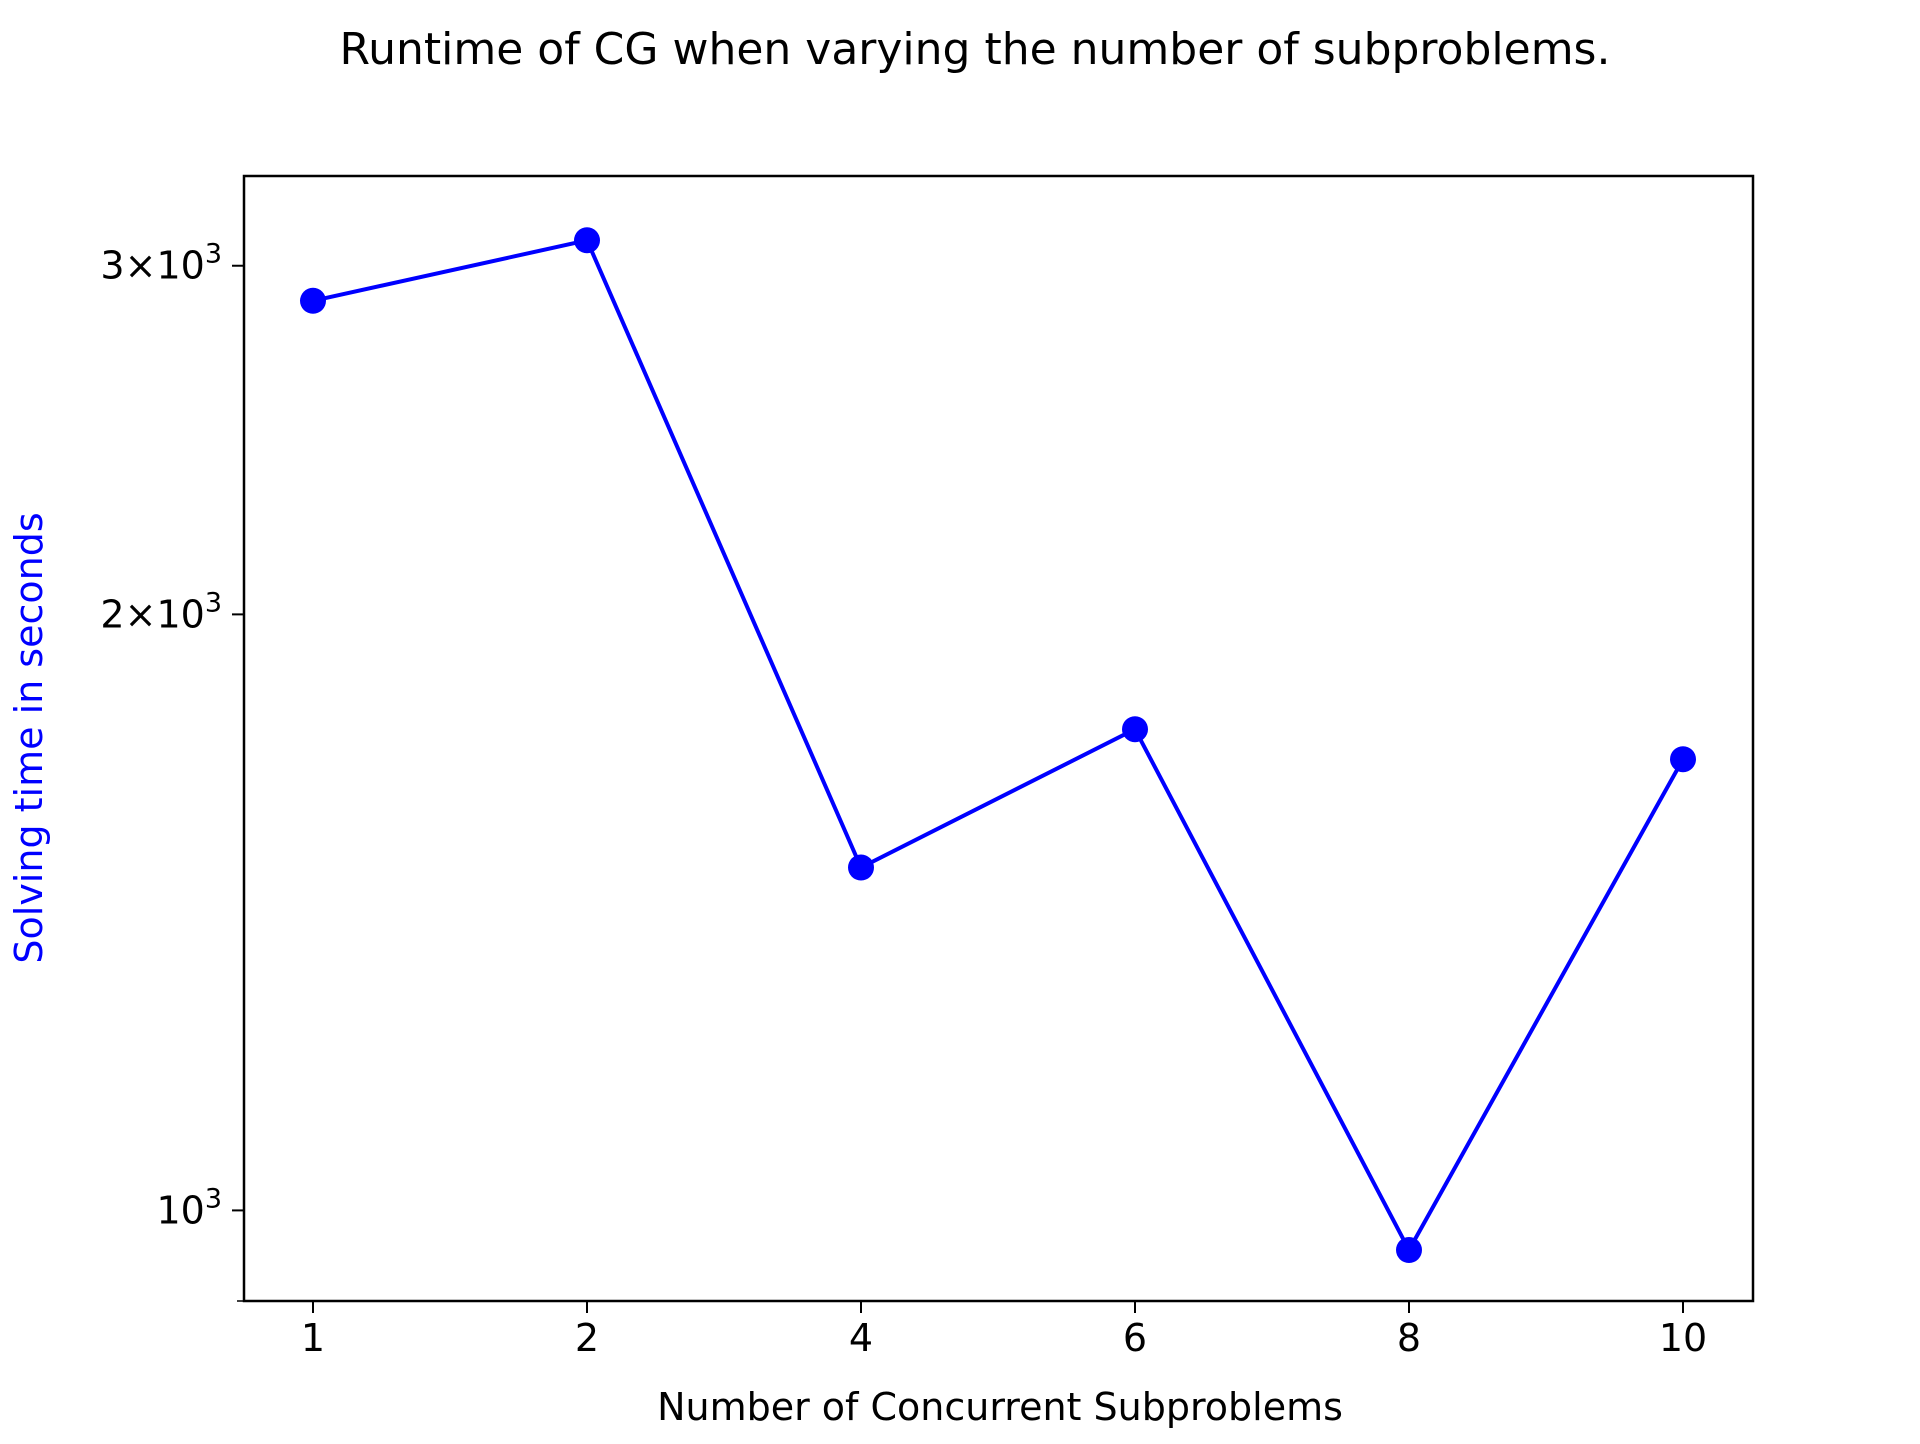  Describe the element at coordinates (1004, 1330) in the screenshot. I see `x-axis-ticks: 1 2 4 6 8 10` at that location.